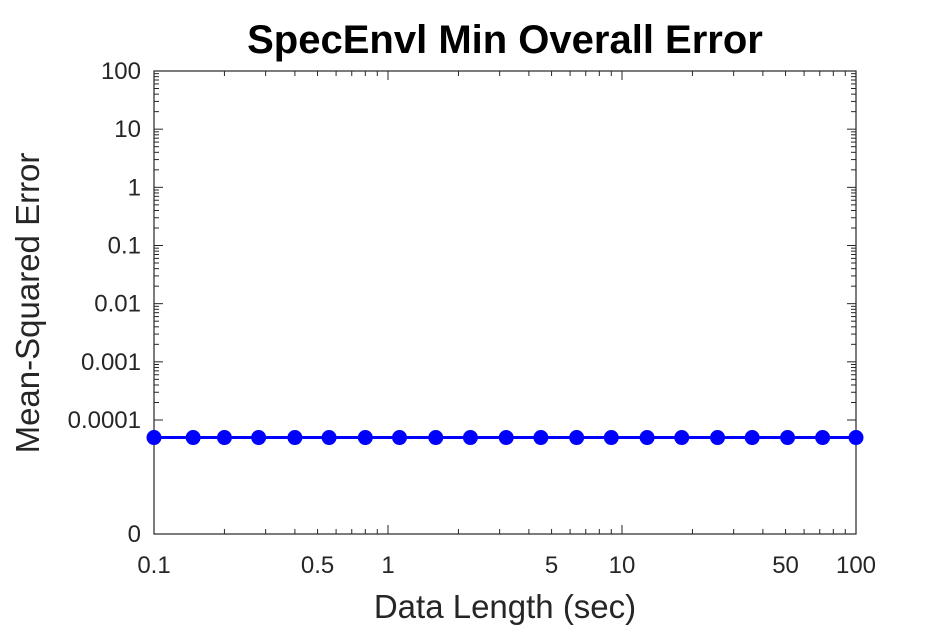  What do you see at coordinates (117, 304) in the screenshot?
I see `y-tick-label: 0.01` at bounding box center [117, 304].